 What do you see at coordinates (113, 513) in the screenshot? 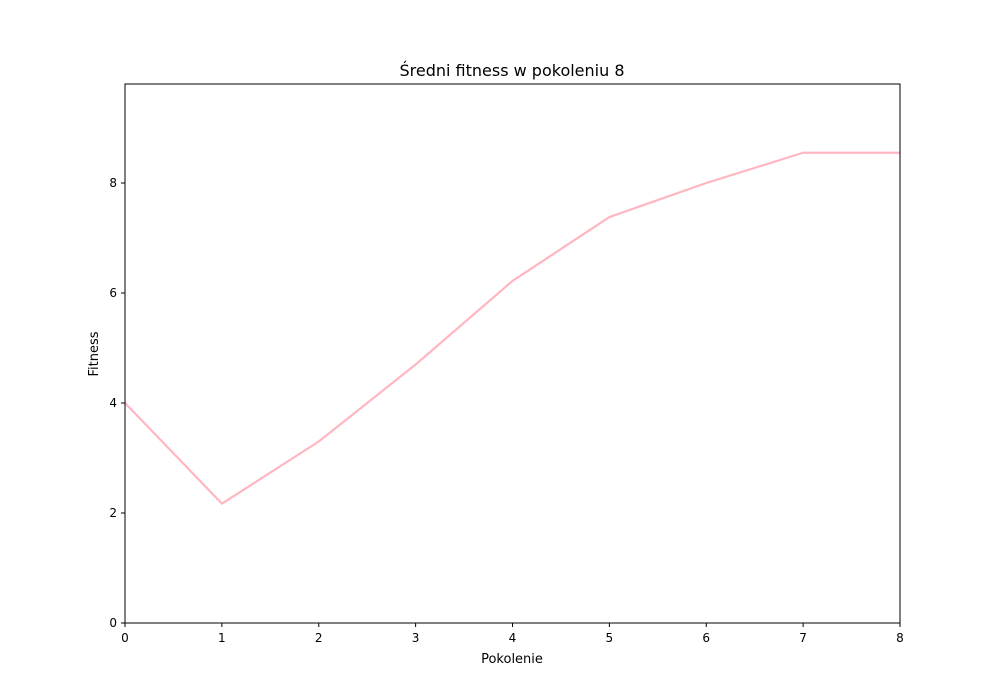
I see `y-tick-label: 2` at bounding box center [113, 513].